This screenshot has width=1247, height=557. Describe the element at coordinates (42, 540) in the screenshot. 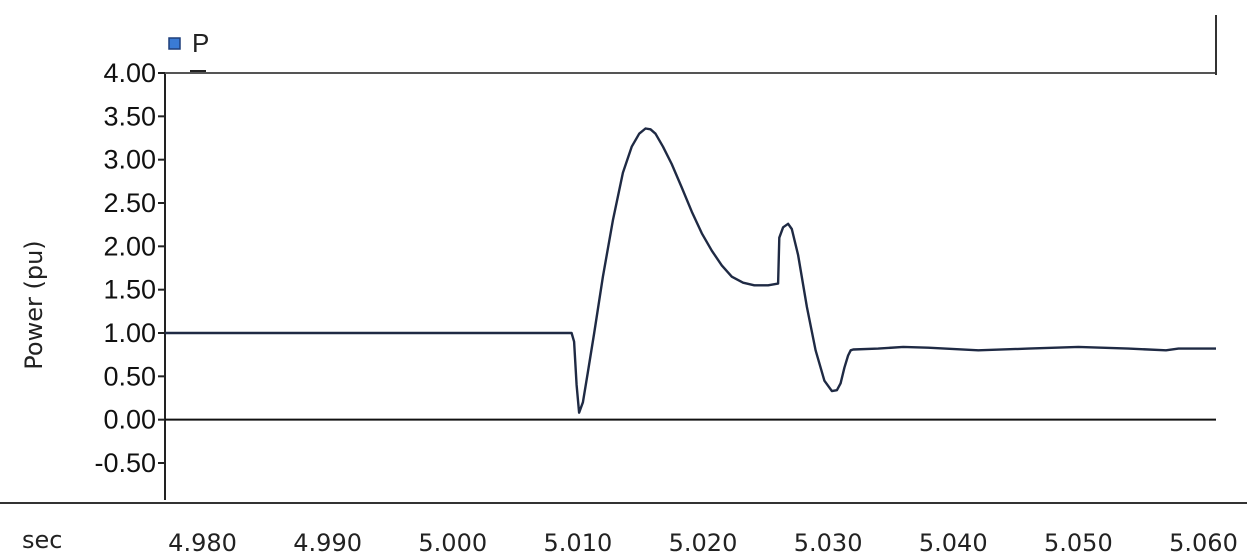

I see `x-unit-label: sec` at that location.